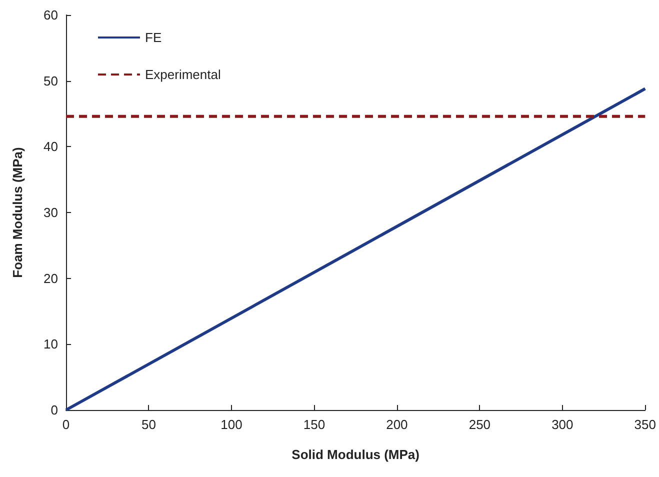  I want to click on y-tick-label: 40, so click(51, 146).